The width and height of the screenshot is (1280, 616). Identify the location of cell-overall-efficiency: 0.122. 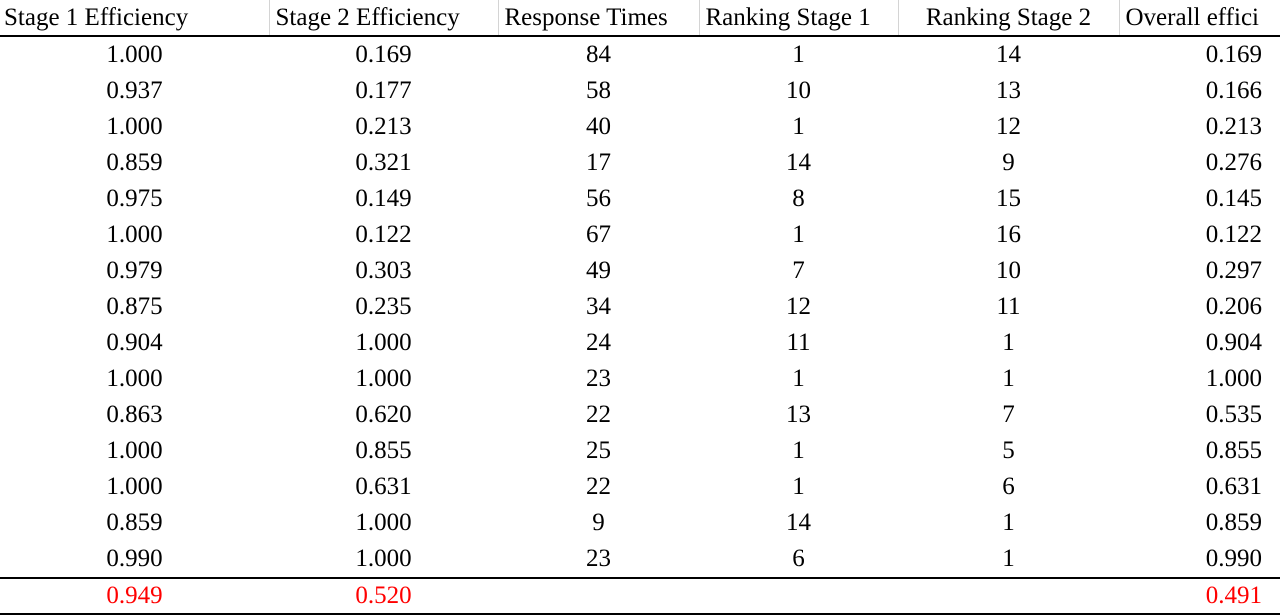
(1233, 234).